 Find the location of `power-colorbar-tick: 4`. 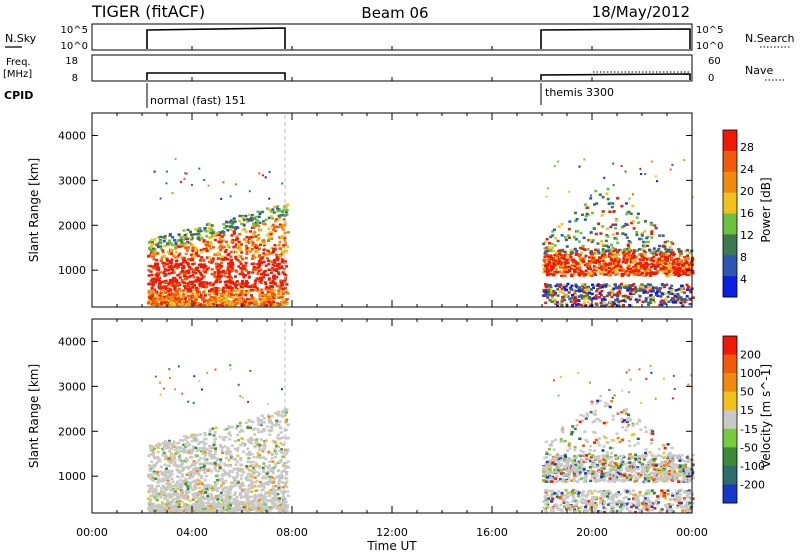

power-colorbar-tick: 4 is located at coordinates (743, 279).